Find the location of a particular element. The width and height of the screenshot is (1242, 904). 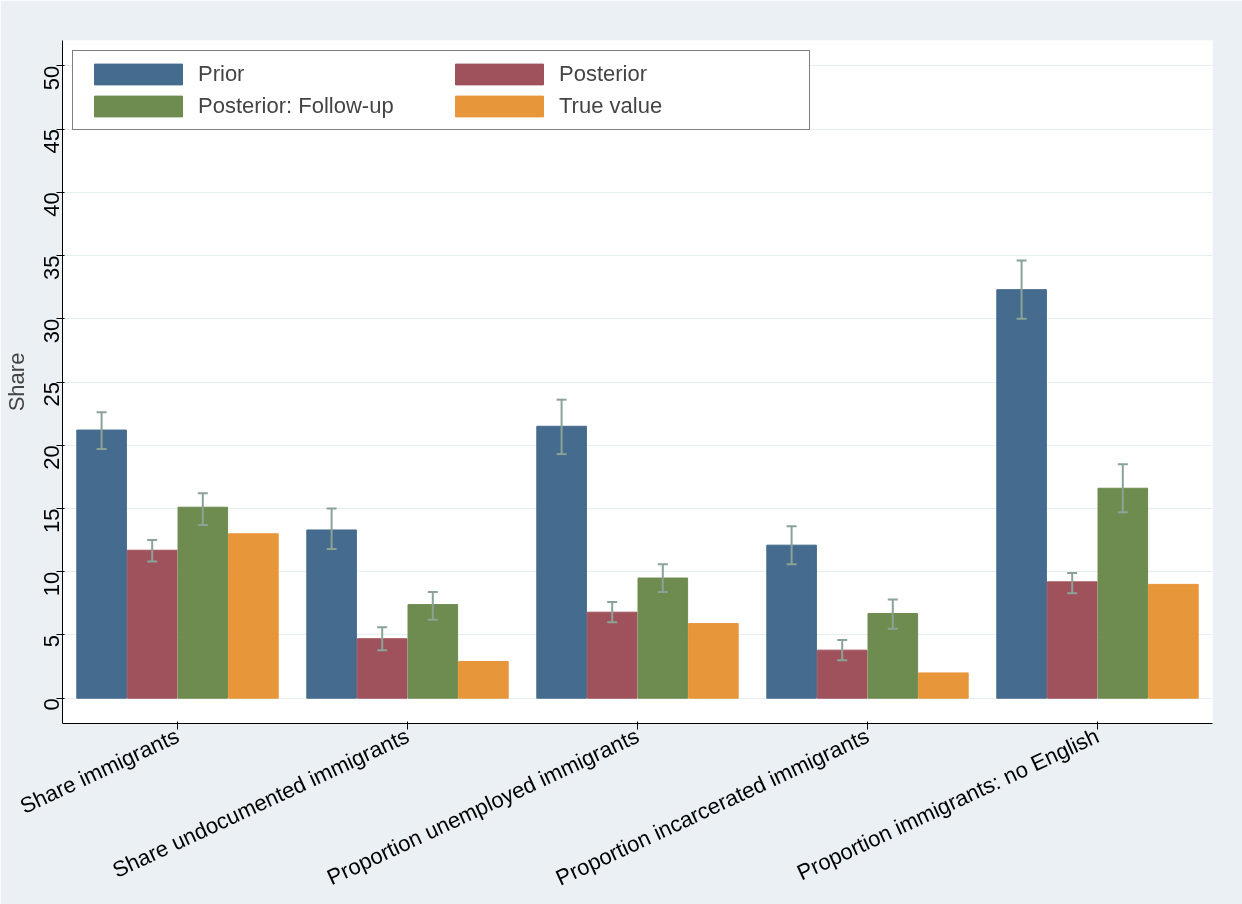

y-tick-label: 30 is located at coordinates (51, 331).